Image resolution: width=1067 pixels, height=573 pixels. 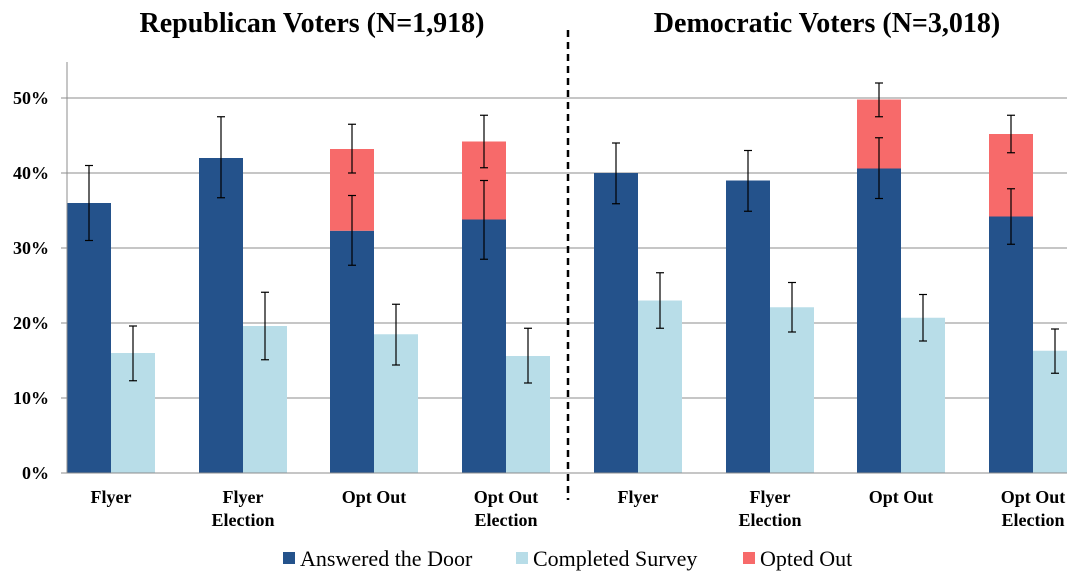 What do you see at coordinates (386, 558) in the screenshot?
I see `legend-label-answered: Answered the Door` at bounding box center [386, 558].